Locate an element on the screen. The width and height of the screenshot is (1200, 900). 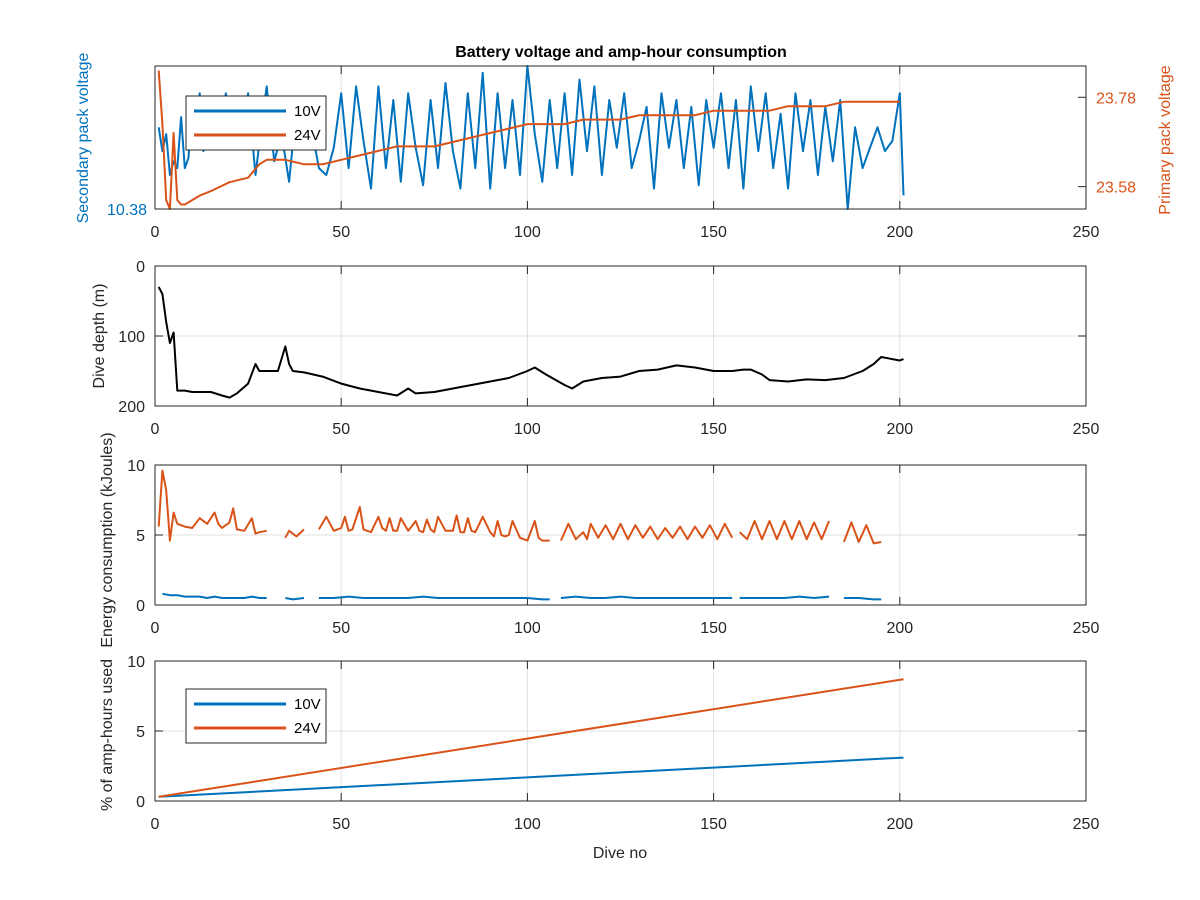
depth-series is located at coordinates (530, 342).